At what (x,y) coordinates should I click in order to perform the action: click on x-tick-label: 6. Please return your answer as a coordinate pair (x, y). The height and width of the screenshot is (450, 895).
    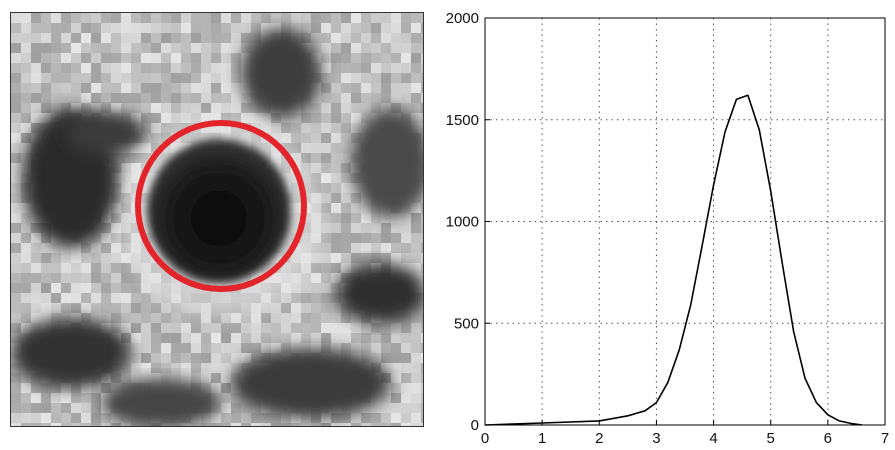
    Looking at the image, I should click on (828, 438).